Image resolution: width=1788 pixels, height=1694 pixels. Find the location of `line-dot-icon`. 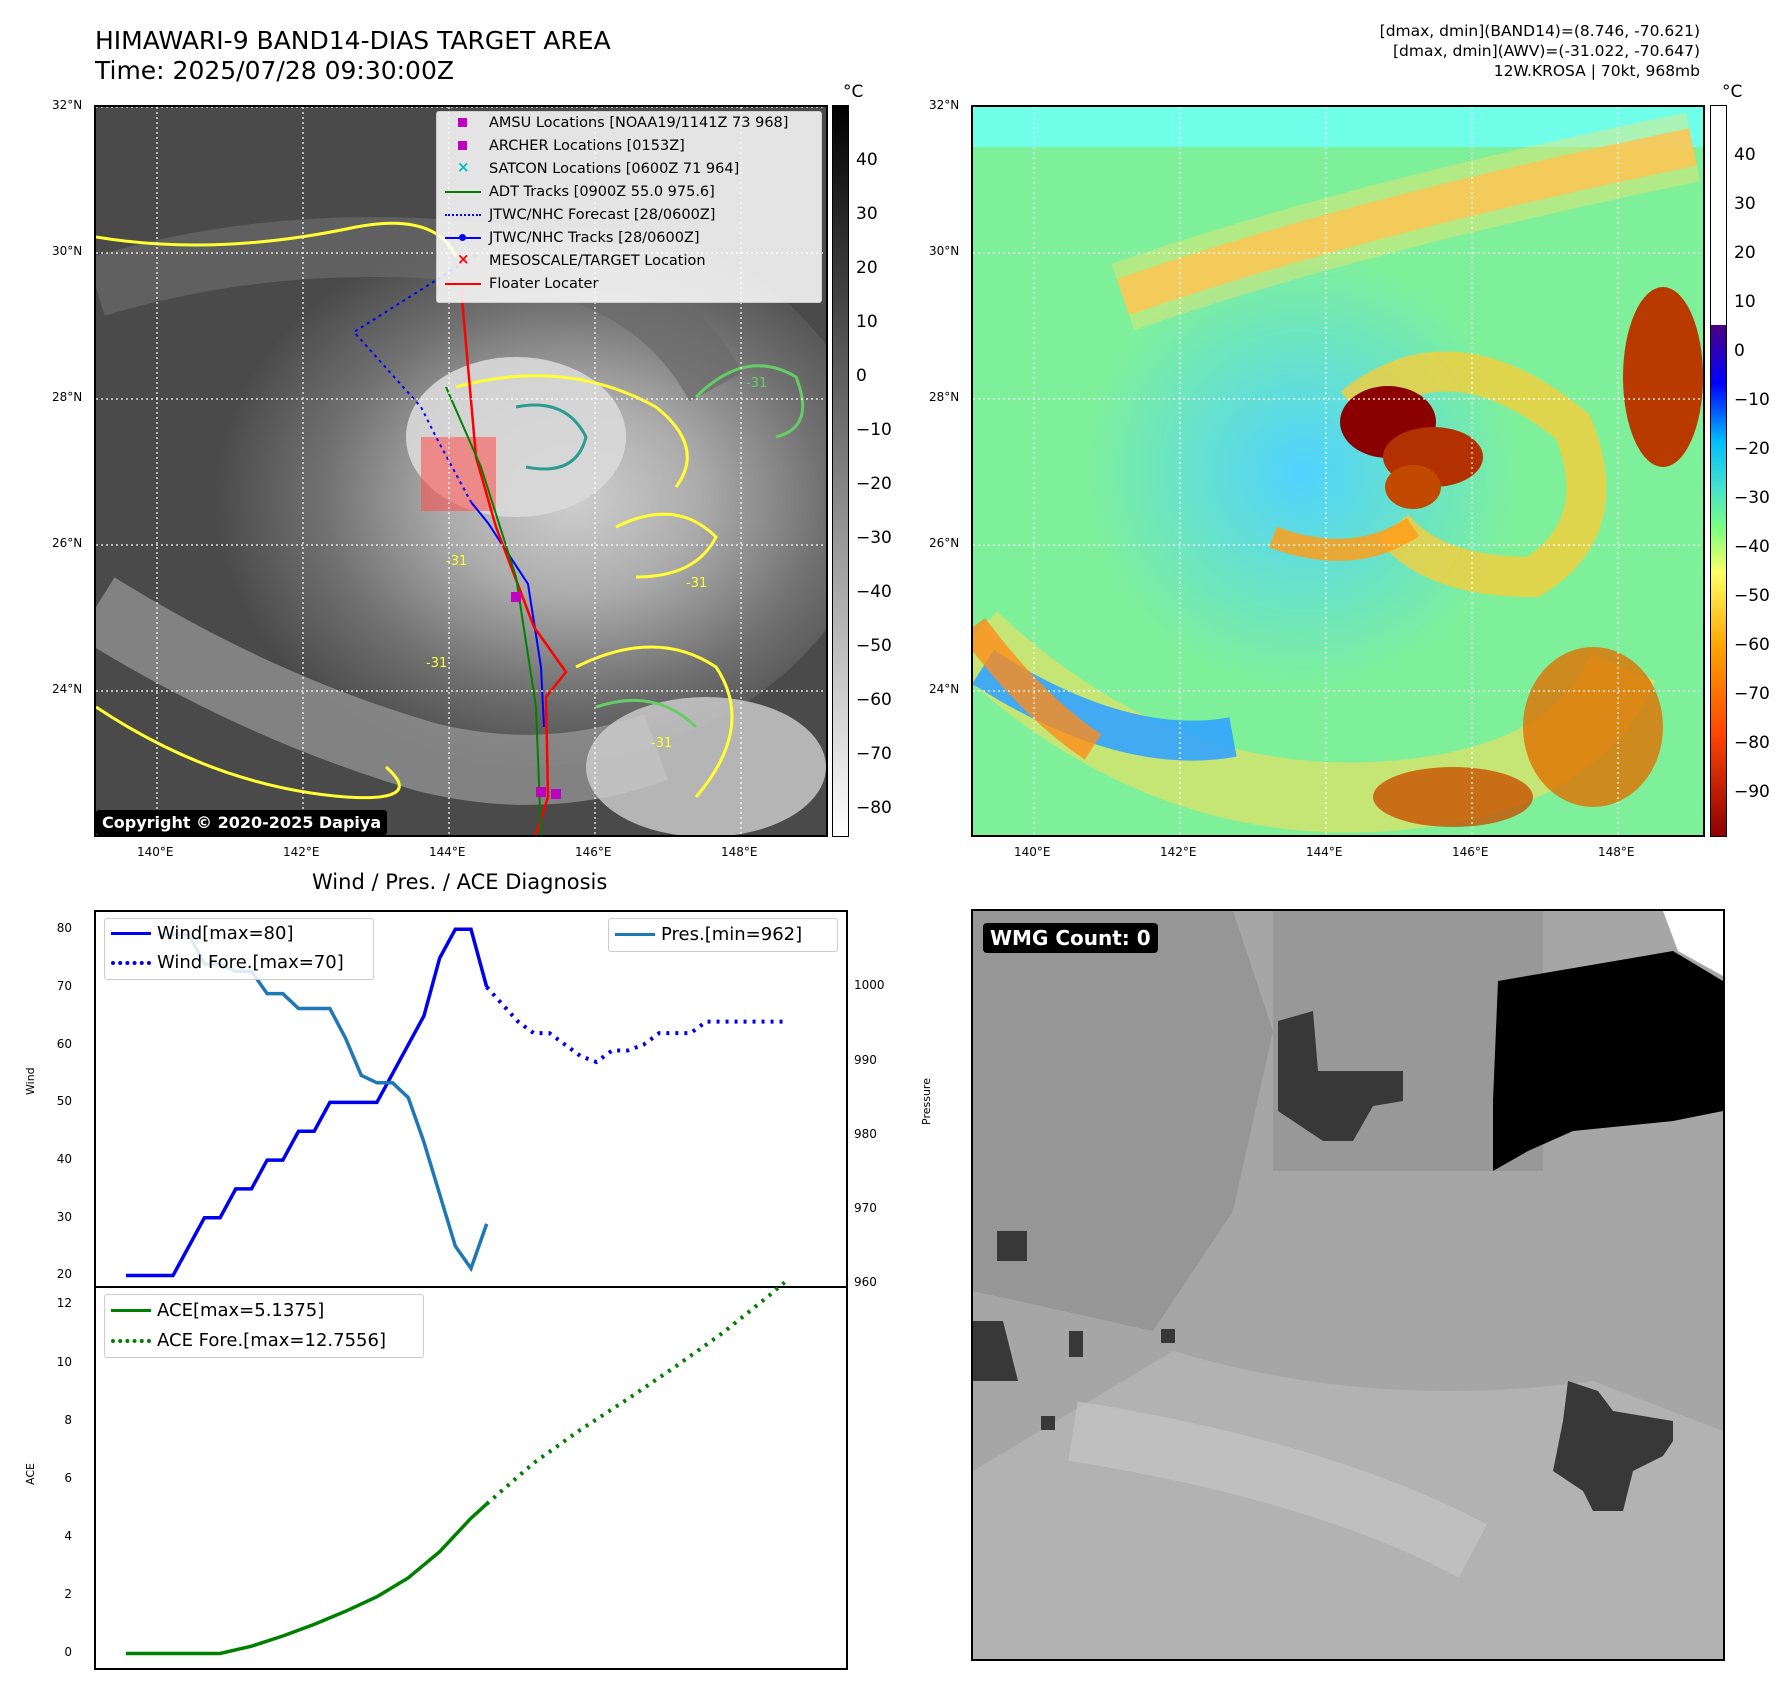

line-dot-icon is located at coordinates (463, 238).